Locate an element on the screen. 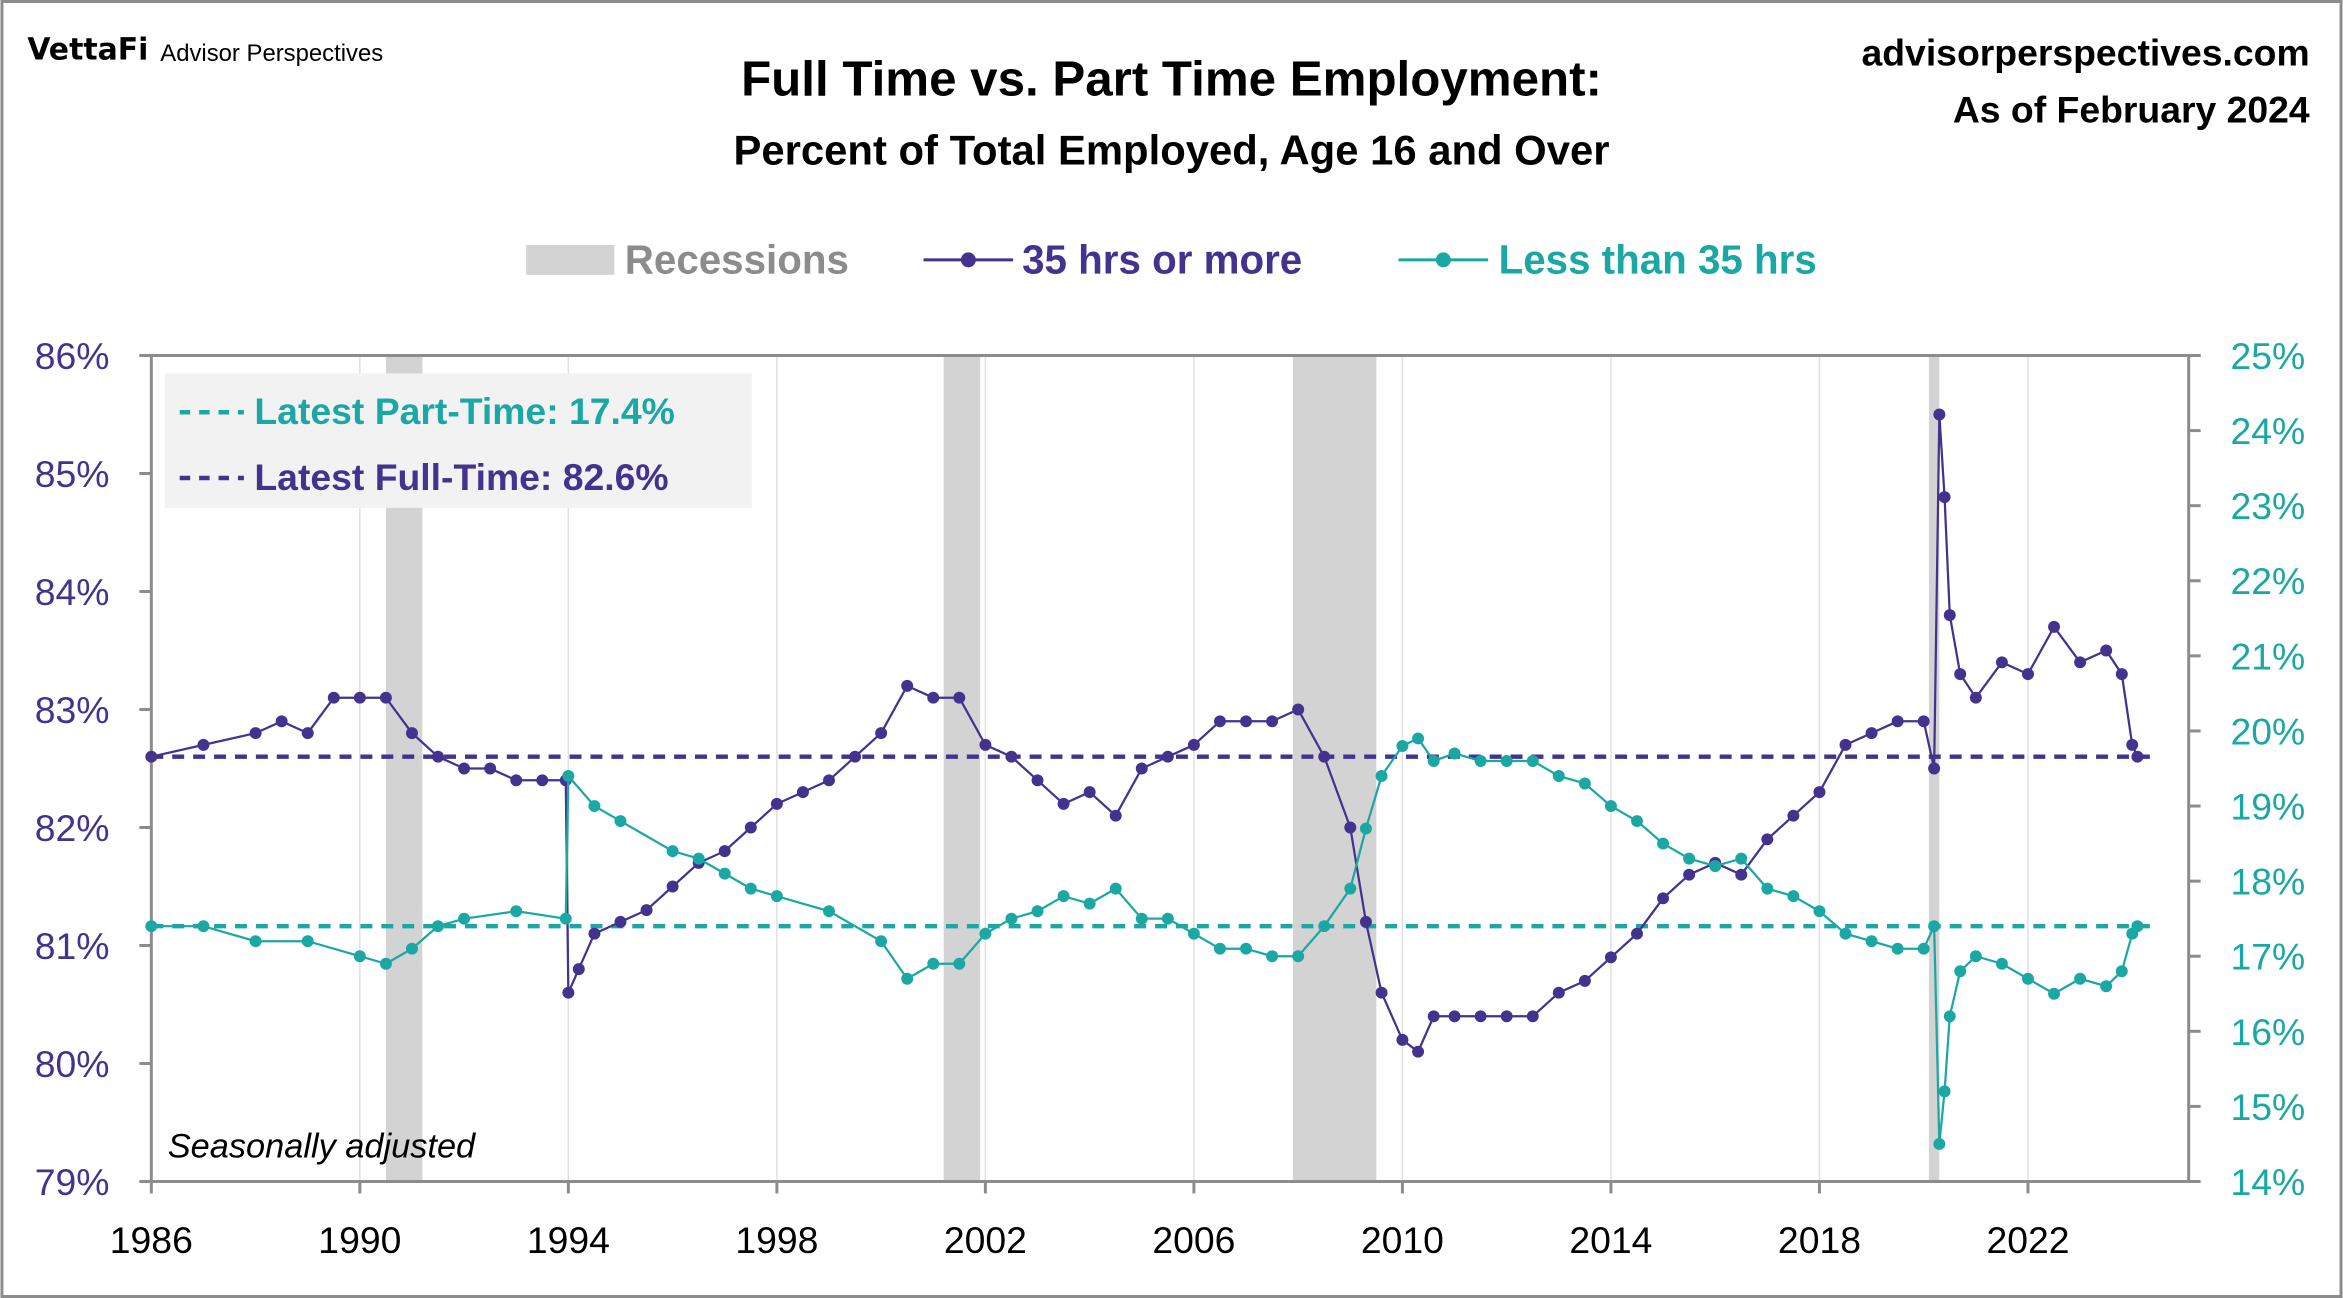 The image size is (2343, 1298). y-right-tick-label: 17% is located at coordinates (2268, 957).